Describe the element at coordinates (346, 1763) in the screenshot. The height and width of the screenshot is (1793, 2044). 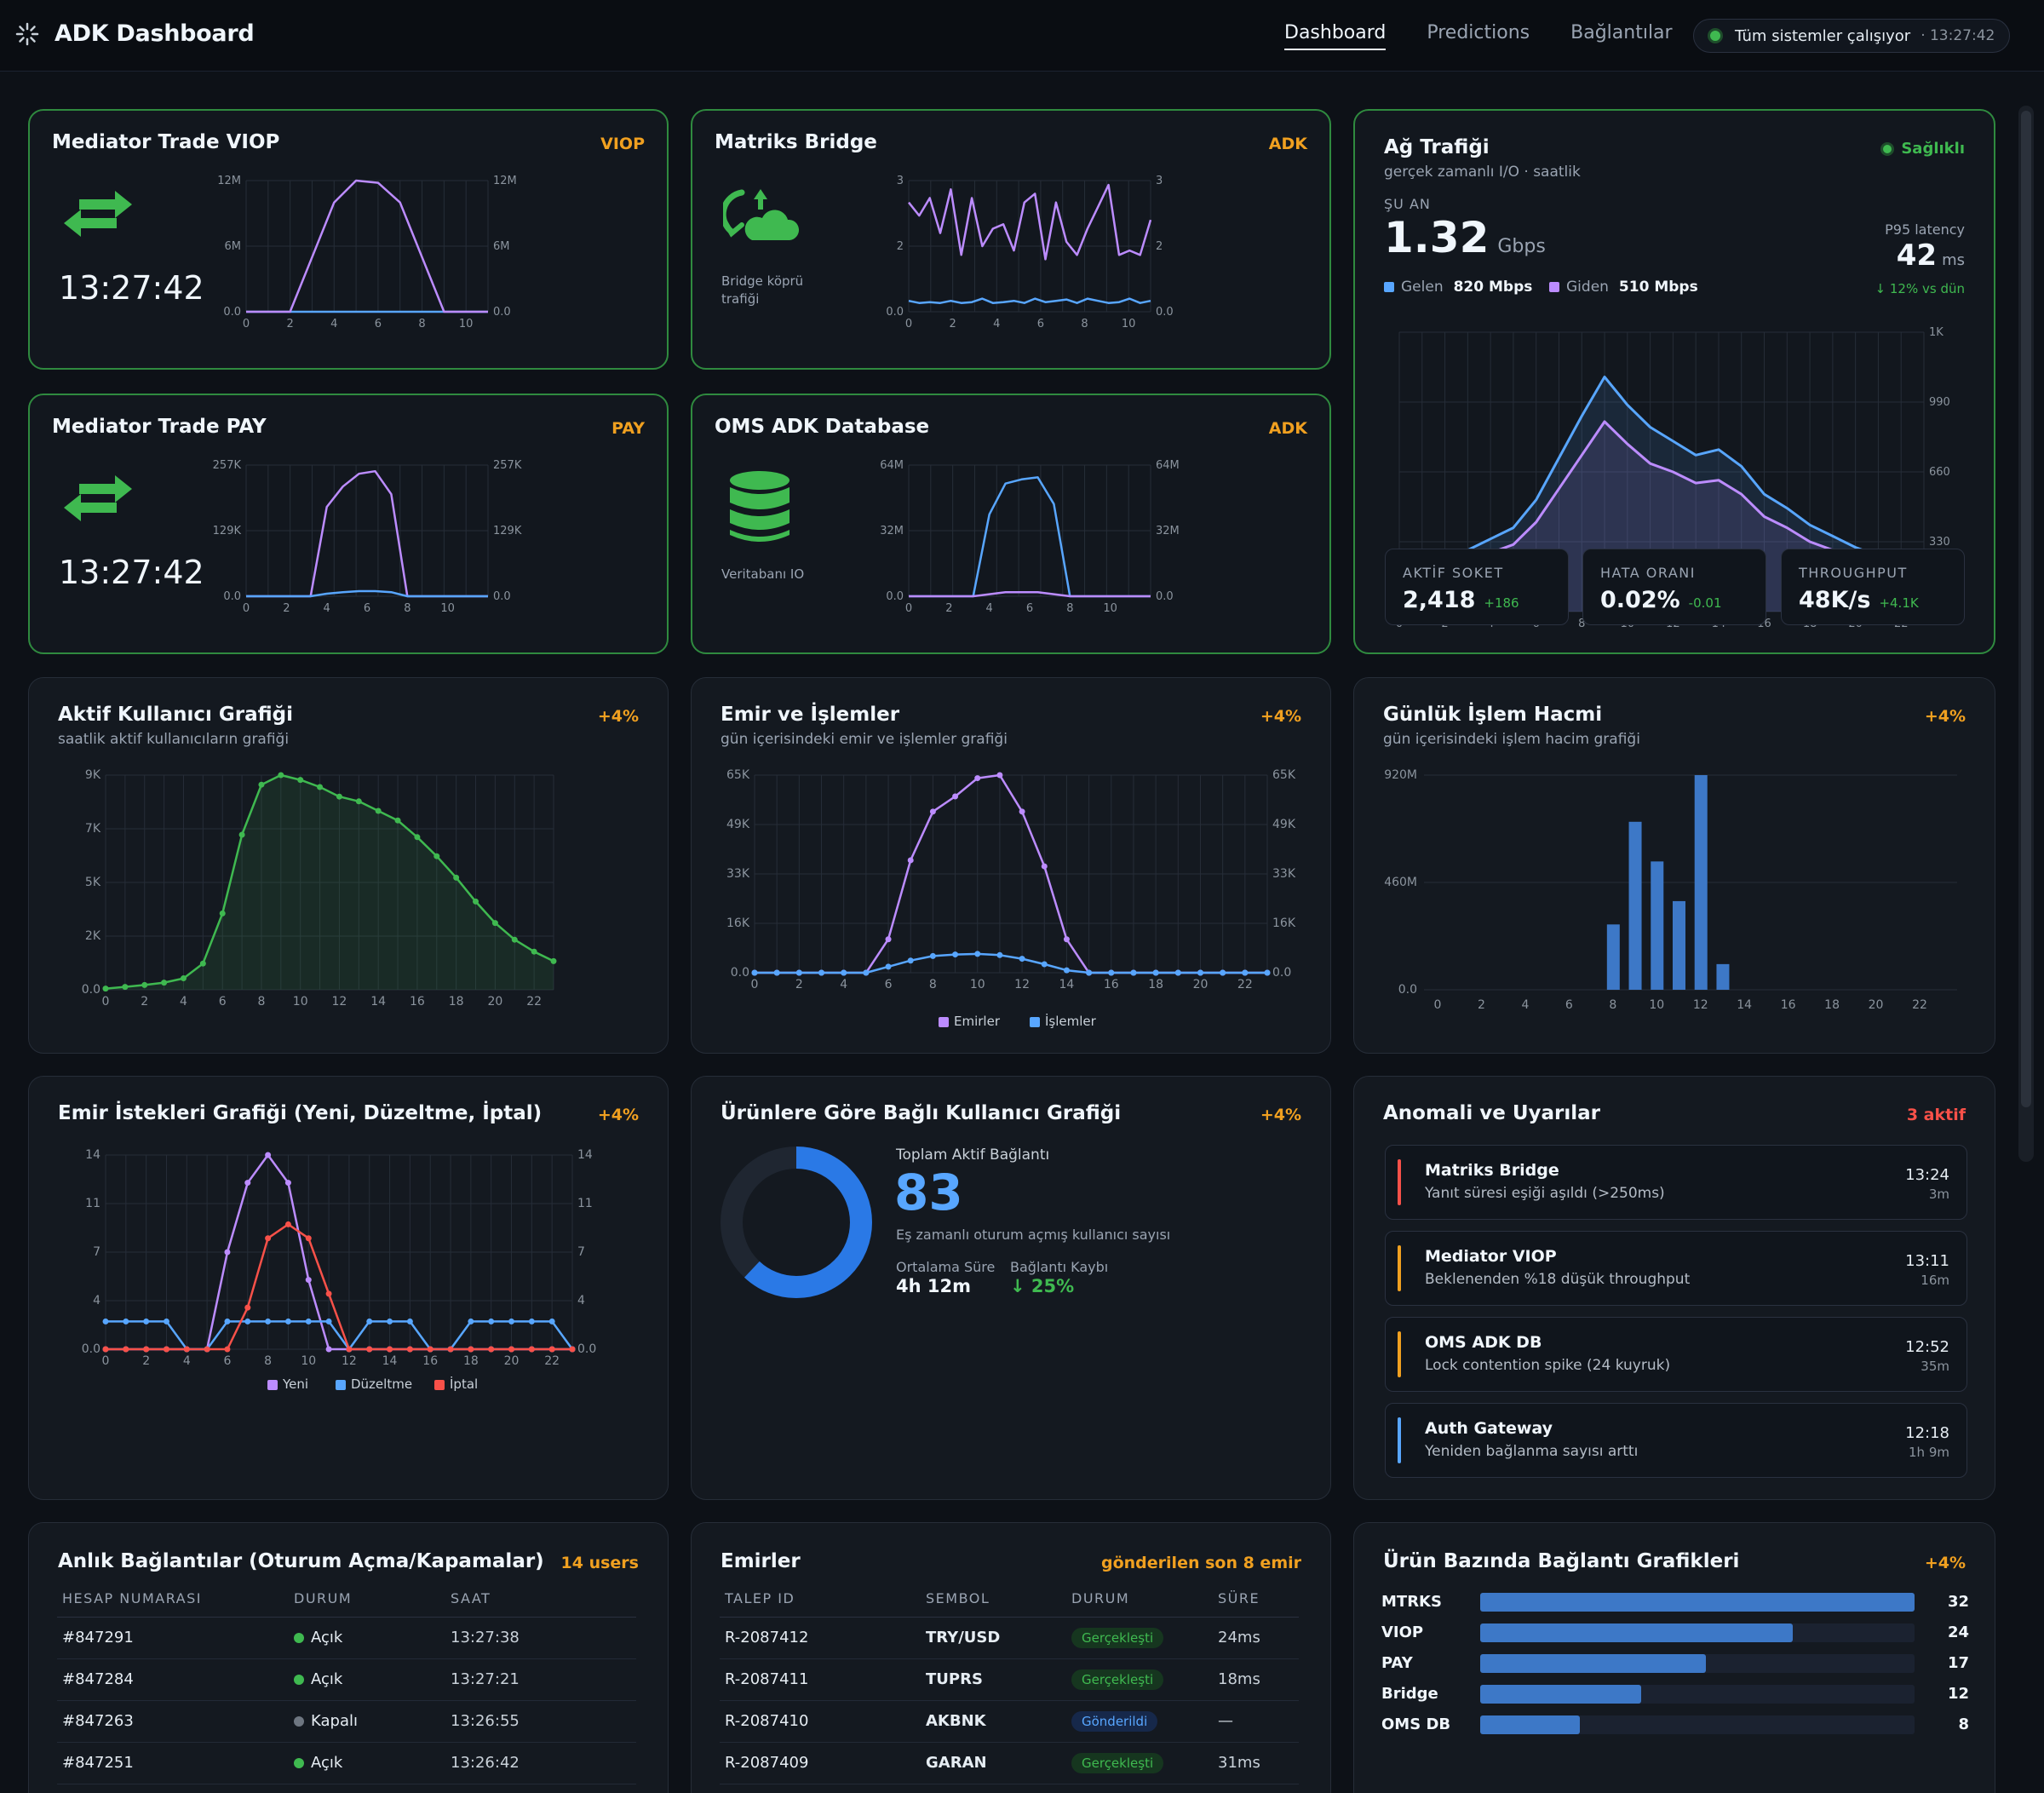
I see `table-row: #847251 Açık 13:26:42` at that location.